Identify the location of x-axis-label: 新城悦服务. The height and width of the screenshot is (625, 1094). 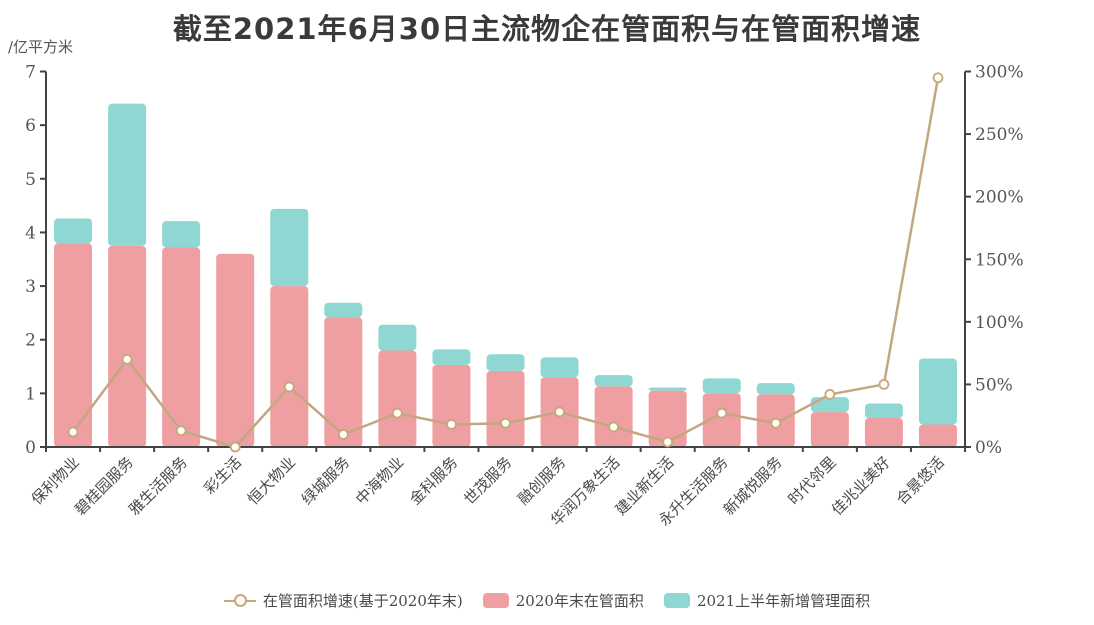
(753, 486).